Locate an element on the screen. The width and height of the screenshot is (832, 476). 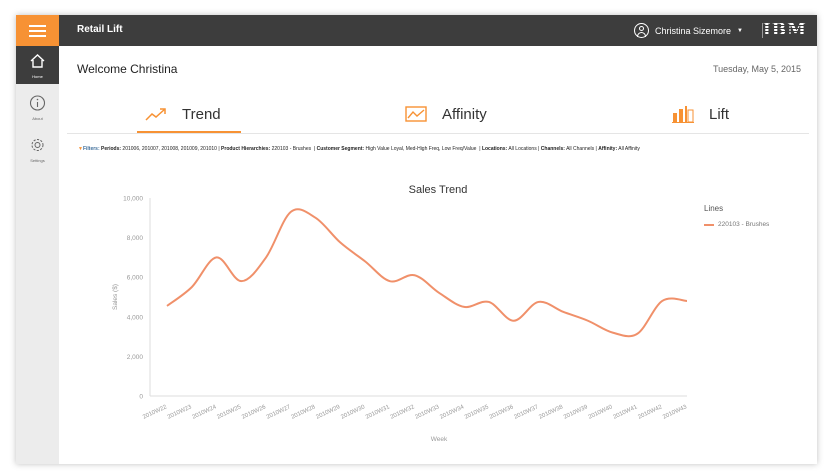
tab-divider is located at coordinates (438, 133).